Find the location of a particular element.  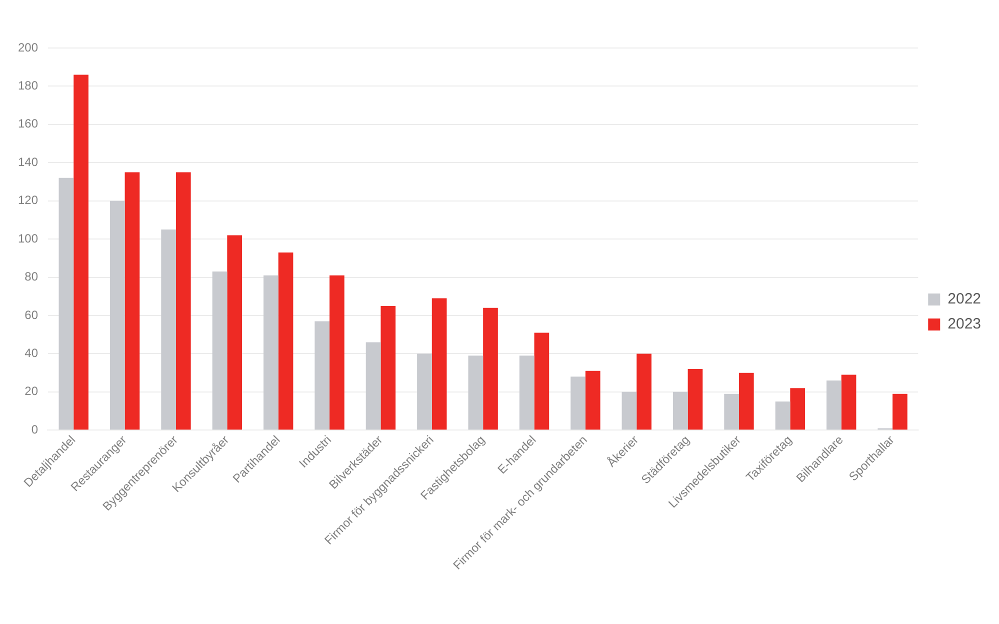

y-tick-label: 60 is located at coordinates (31, 315).